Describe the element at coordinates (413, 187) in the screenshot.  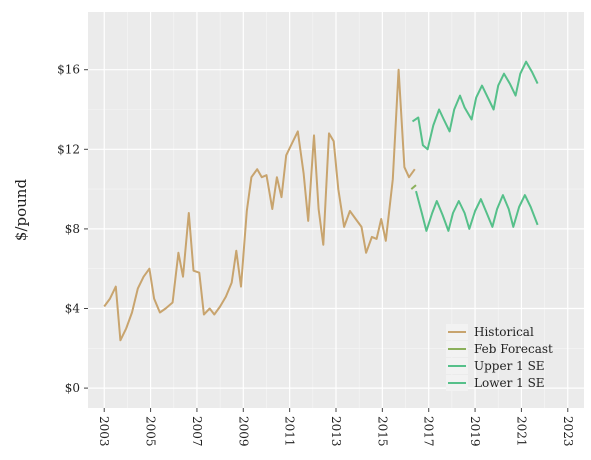
I see `series-line-feb-forecast` at that location.